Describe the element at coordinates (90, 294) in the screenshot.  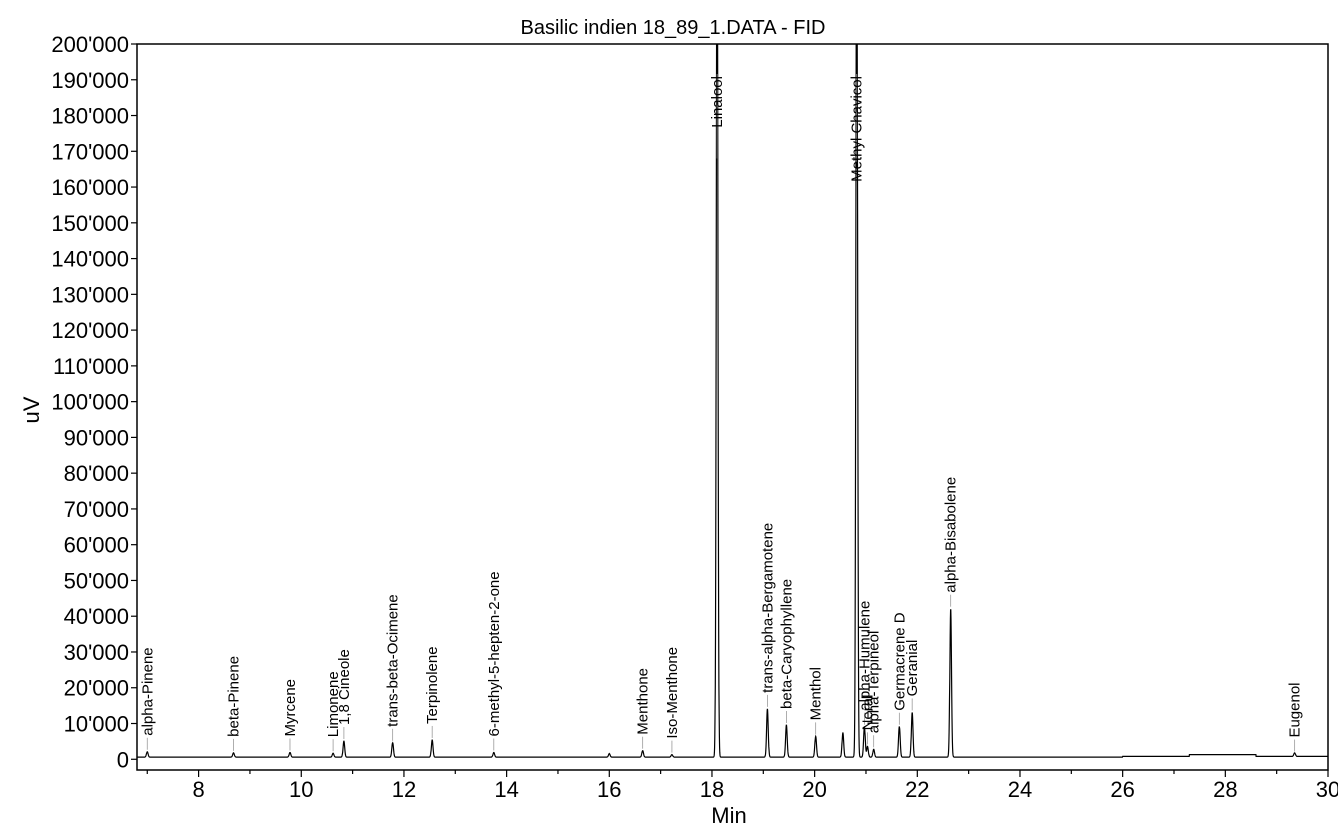
I see `y-tick-label: 130'000` at that location.